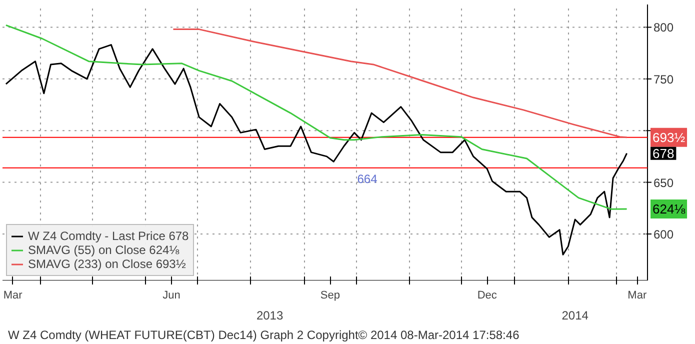  Describe the element at coordinates (664, 79) in the screenshot. I see `y-tick-label: 750` at that location.